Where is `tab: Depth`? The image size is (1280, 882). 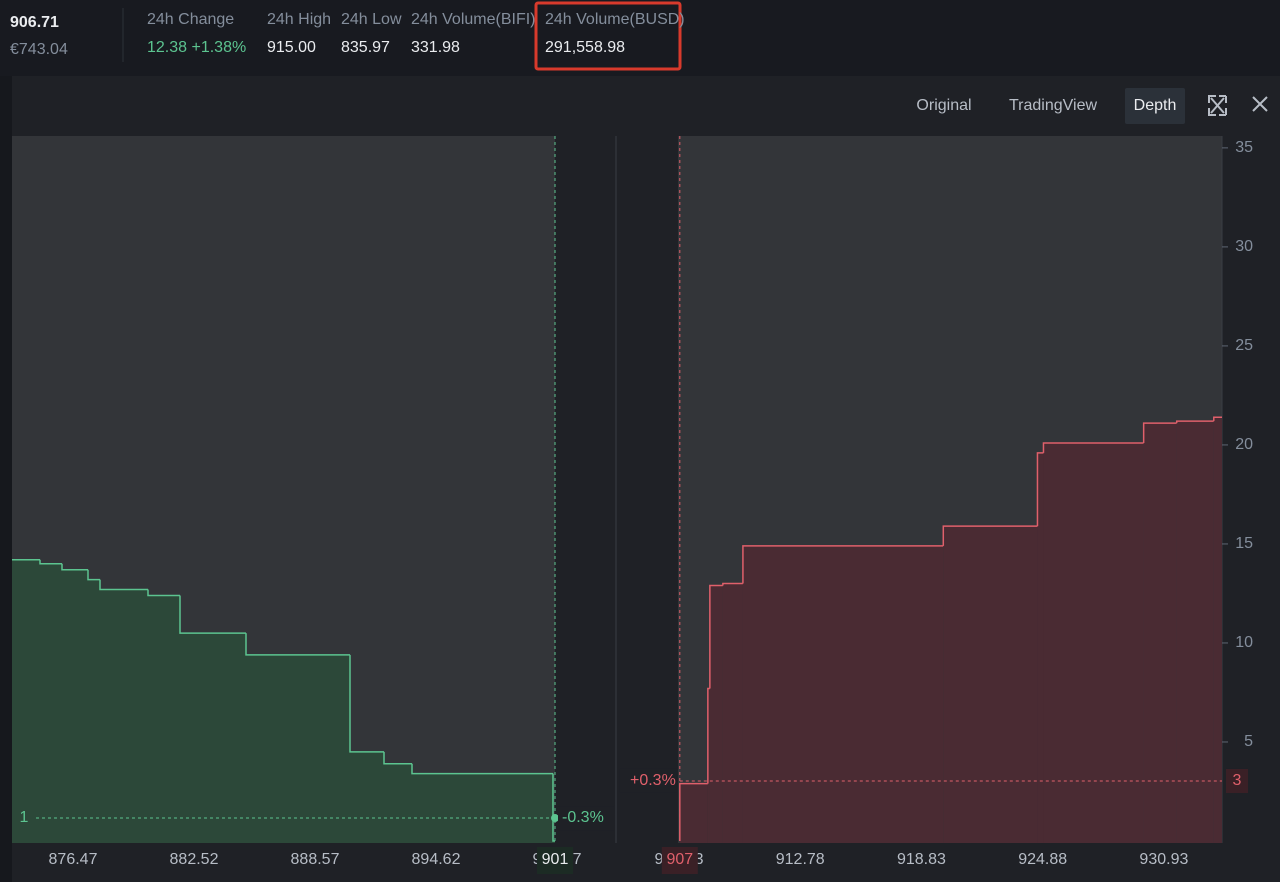
tab: Depth is located at coordinates (1155, 105).